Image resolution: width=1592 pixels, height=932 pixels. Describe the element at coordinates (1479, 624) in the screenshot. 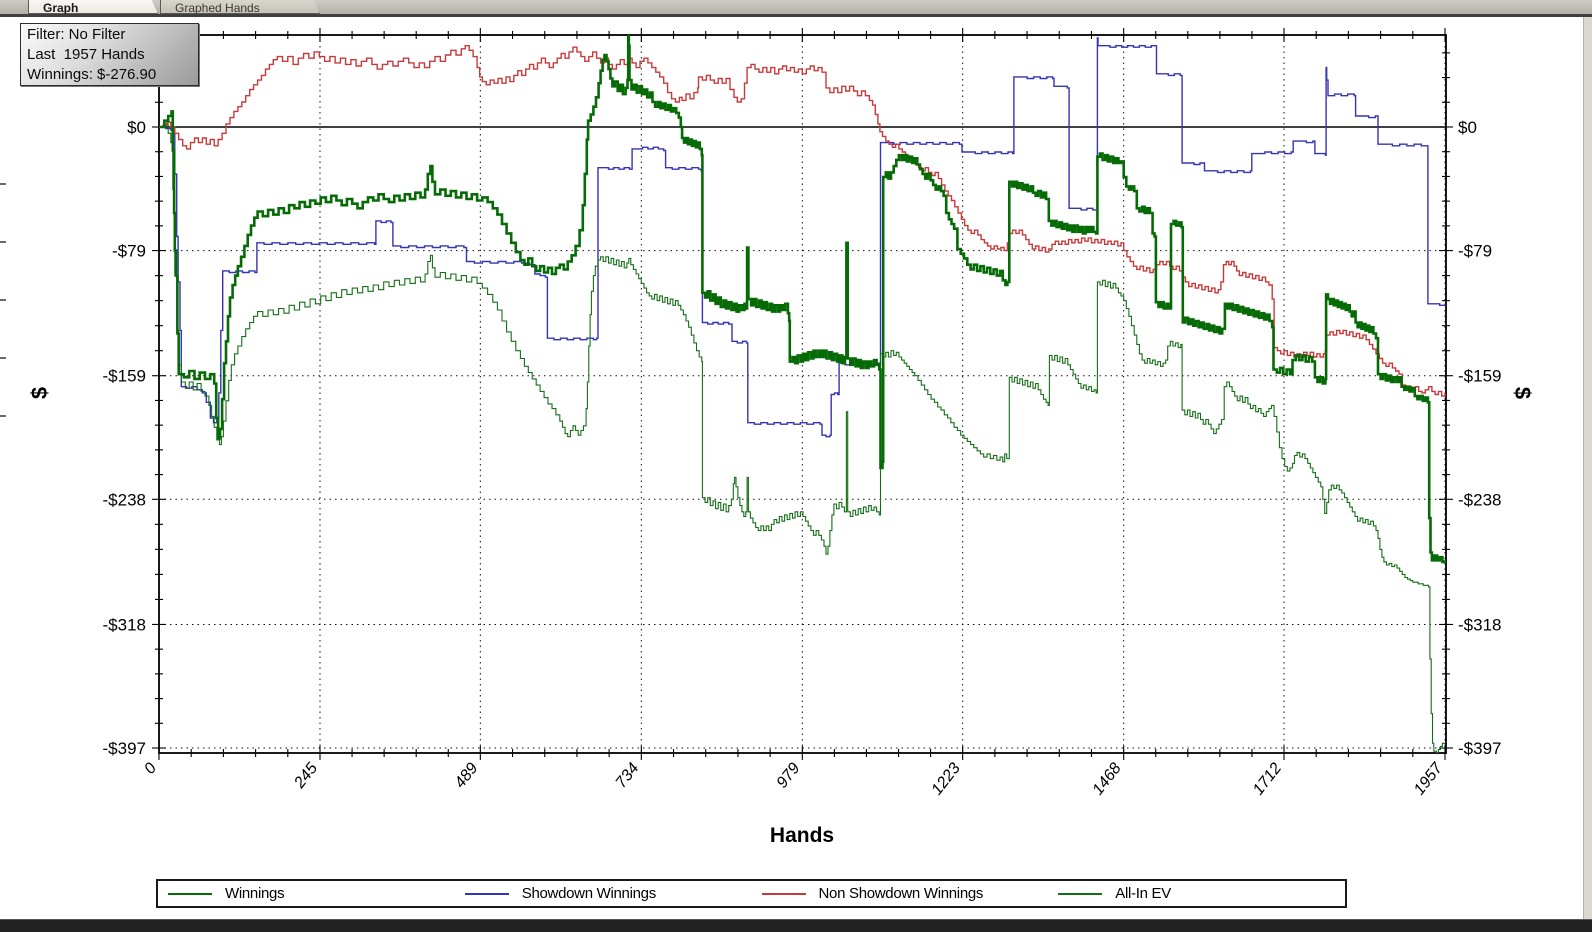

I see `y-tick-label-right: -$318` at that location.